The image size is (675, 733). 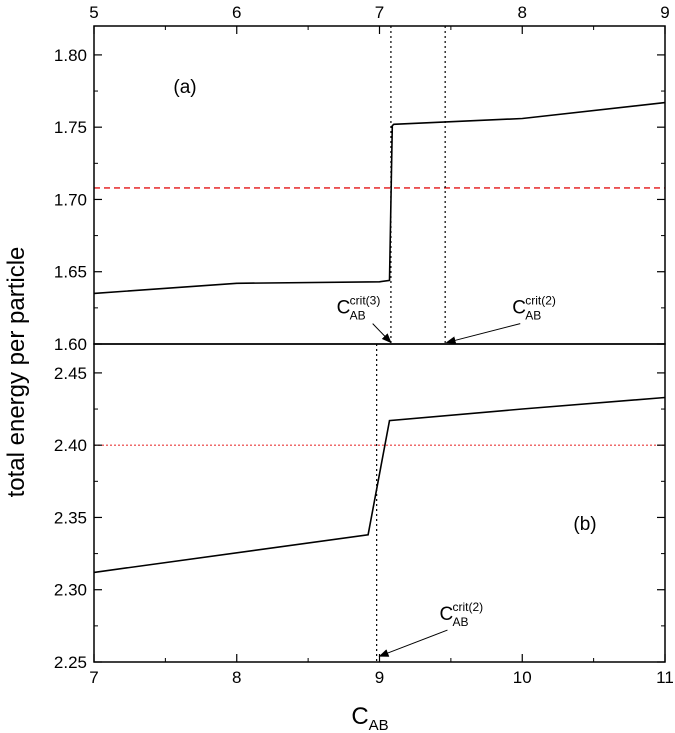 I want to click on panel-b-xtick-label-4: 11, so click(x=665, y=677).